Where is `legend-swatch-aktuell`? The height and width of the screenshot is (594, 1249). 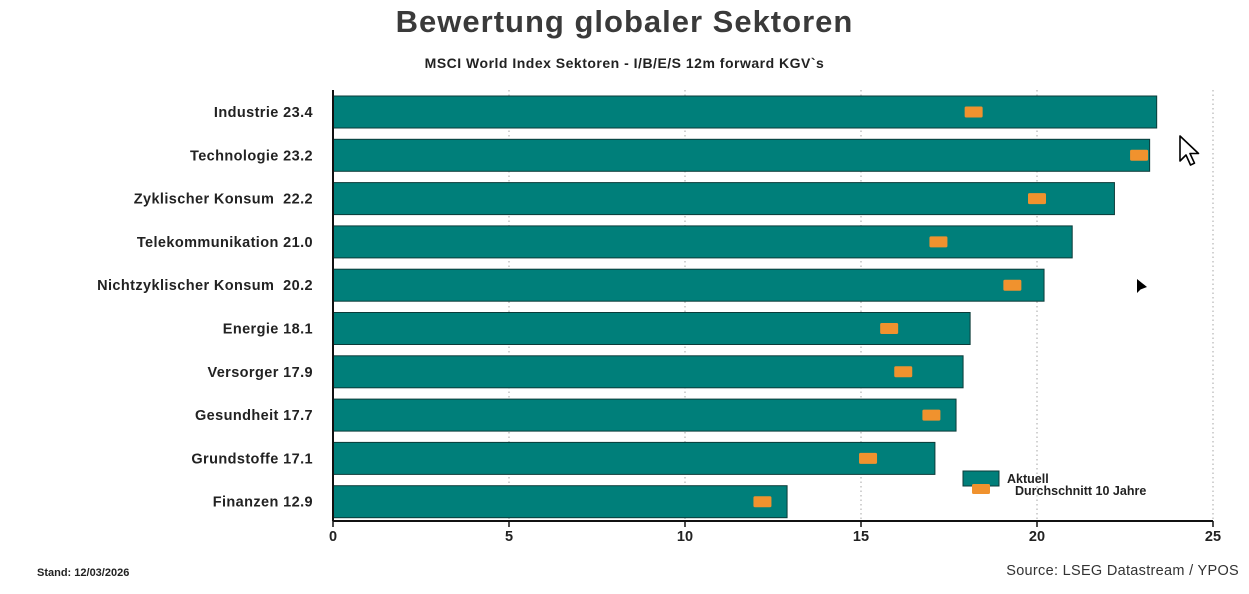 legend-swatch-aktuell is located at coordinates (981, 478).